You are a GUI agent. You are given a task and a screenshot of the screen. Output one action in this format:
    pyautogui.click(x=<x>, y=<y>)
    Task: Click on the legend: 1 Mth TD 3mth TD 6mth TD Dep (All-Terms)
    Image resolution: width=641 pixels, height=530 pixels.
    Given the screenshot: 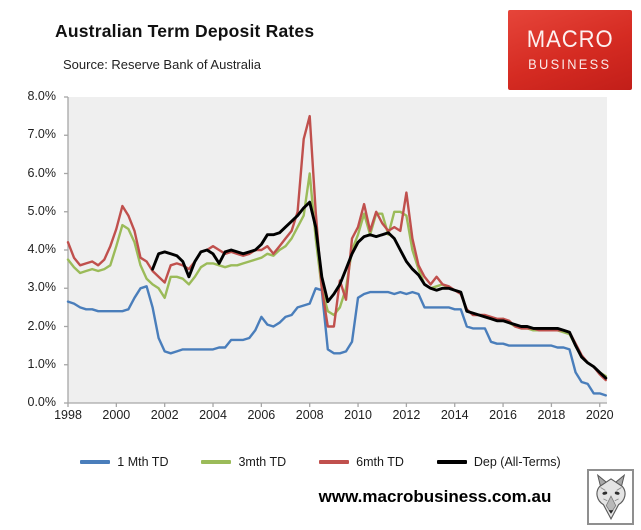 What is the action you would take?
    pyautogui.click(x=320, y=462)
    